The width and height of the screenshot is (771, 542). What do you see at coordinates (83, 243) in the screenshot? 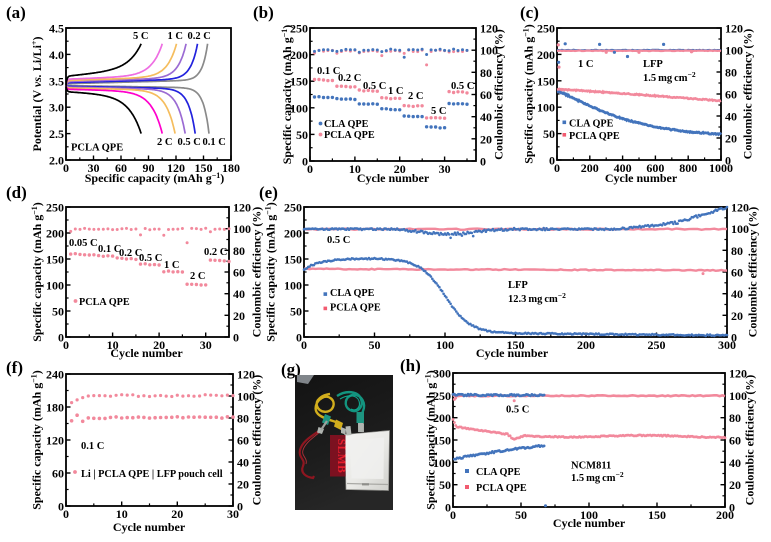
I see `svg-text: 0.05 C` at bounding box center [83, 243].